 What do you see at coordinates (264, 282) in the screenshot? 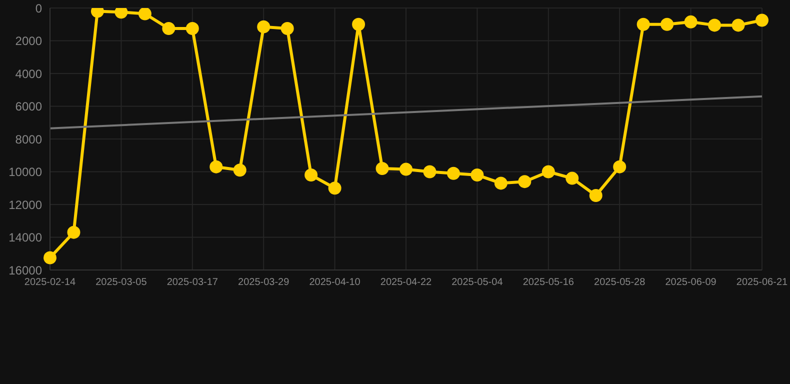
I see `x-tick-label: 2025-03-29` at bounding box center [264, 282].